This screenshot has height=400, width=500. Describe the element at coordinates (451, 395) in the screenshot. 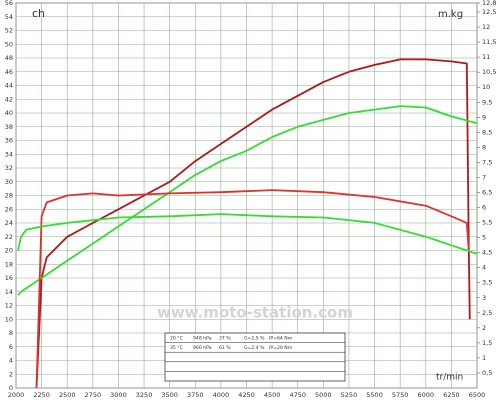

I see `x-tick-label: 6250` at that location.